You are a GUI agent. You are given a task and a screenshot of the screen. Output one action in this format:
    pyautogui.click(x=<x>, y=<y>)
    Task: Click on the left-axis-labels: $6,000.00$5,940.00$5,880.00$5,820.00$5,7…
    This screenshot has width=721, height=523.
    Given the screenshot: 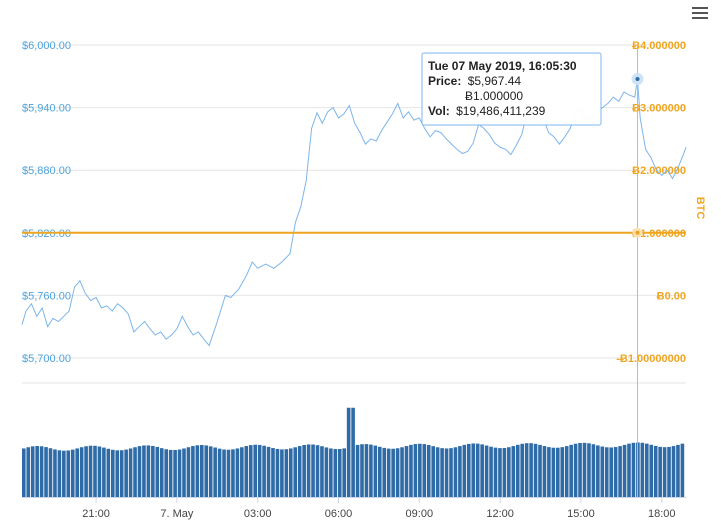 What is the action you would take?
    pyautogui.click(x=46, y=202)
    